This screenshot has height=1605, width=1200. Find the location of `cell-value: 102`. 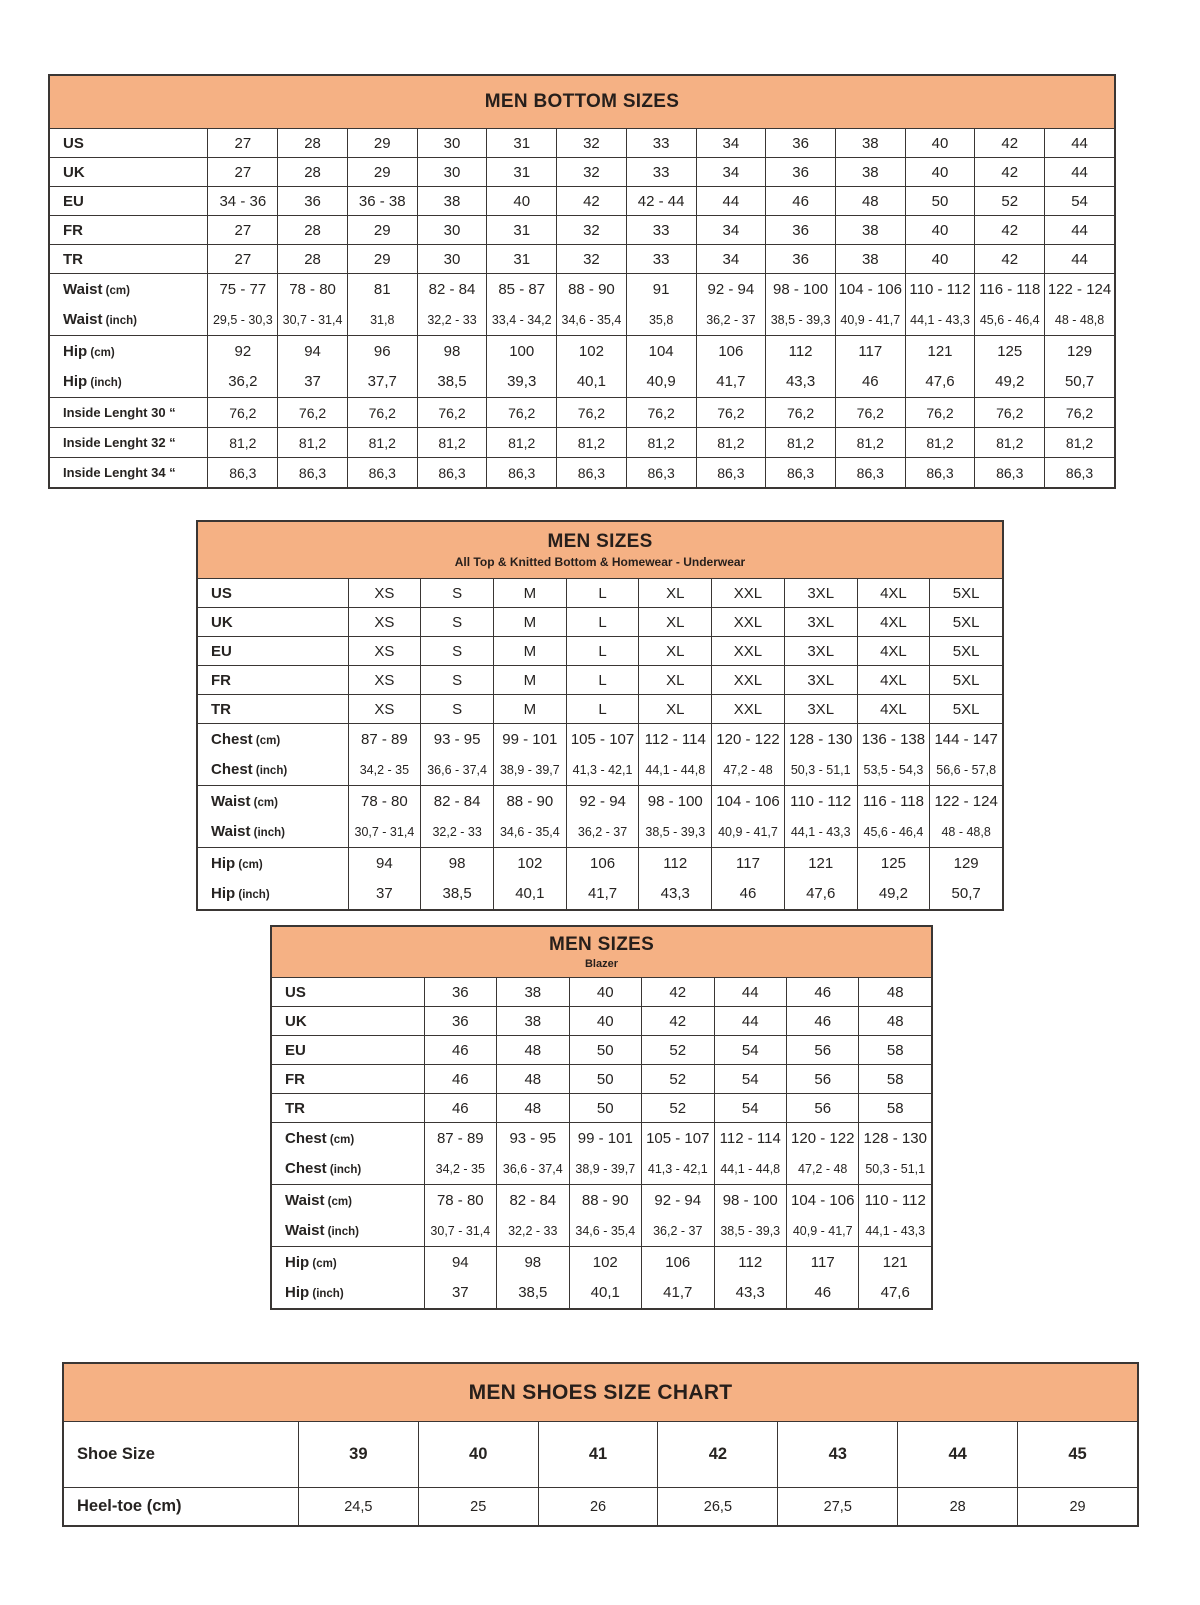

cell-value: 102 is located at coordinates (605, 1261).